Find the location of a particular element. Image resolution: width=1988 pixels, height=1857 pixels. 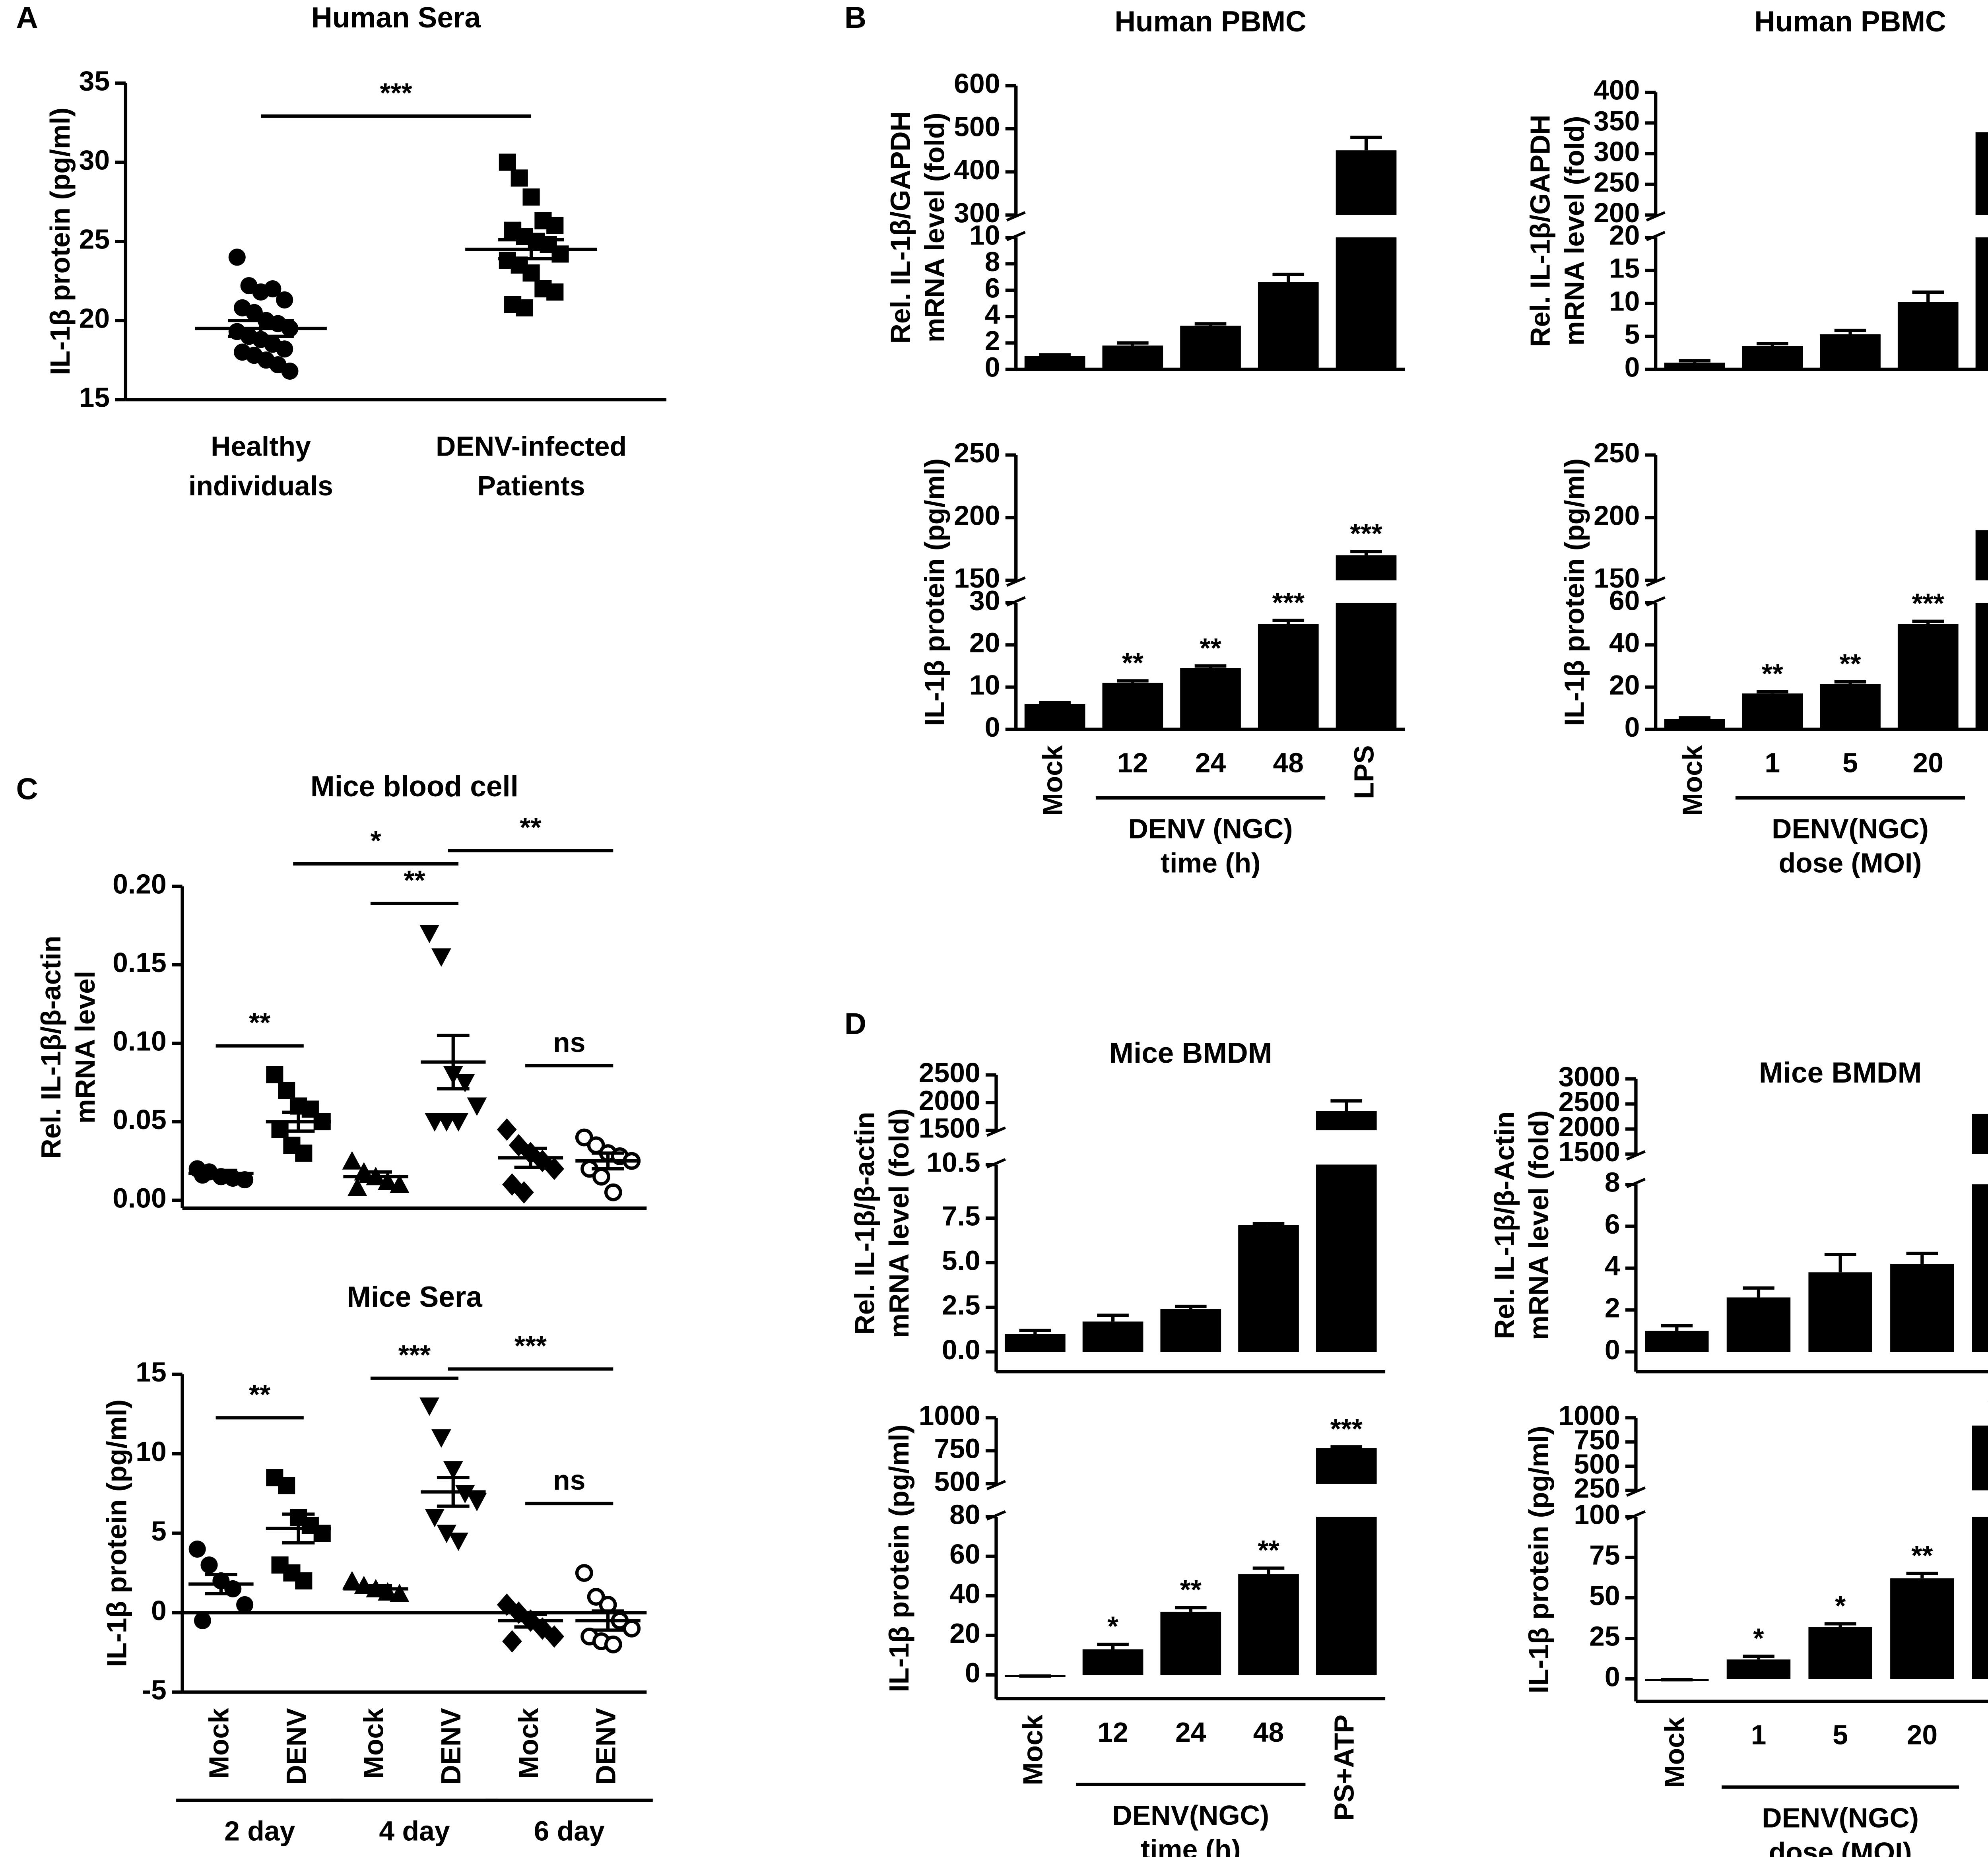

y-tick-label: 150 is located at coordinates (977, 578).